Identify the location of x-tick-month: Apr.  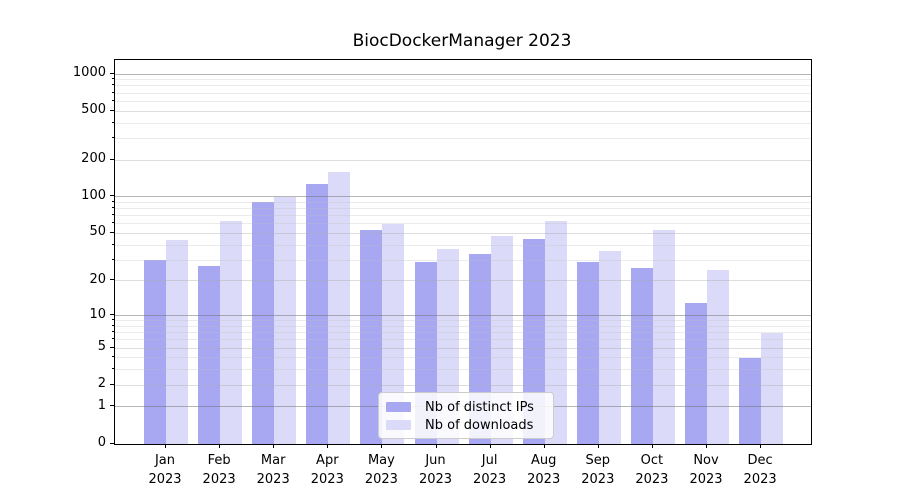
(327, 460).